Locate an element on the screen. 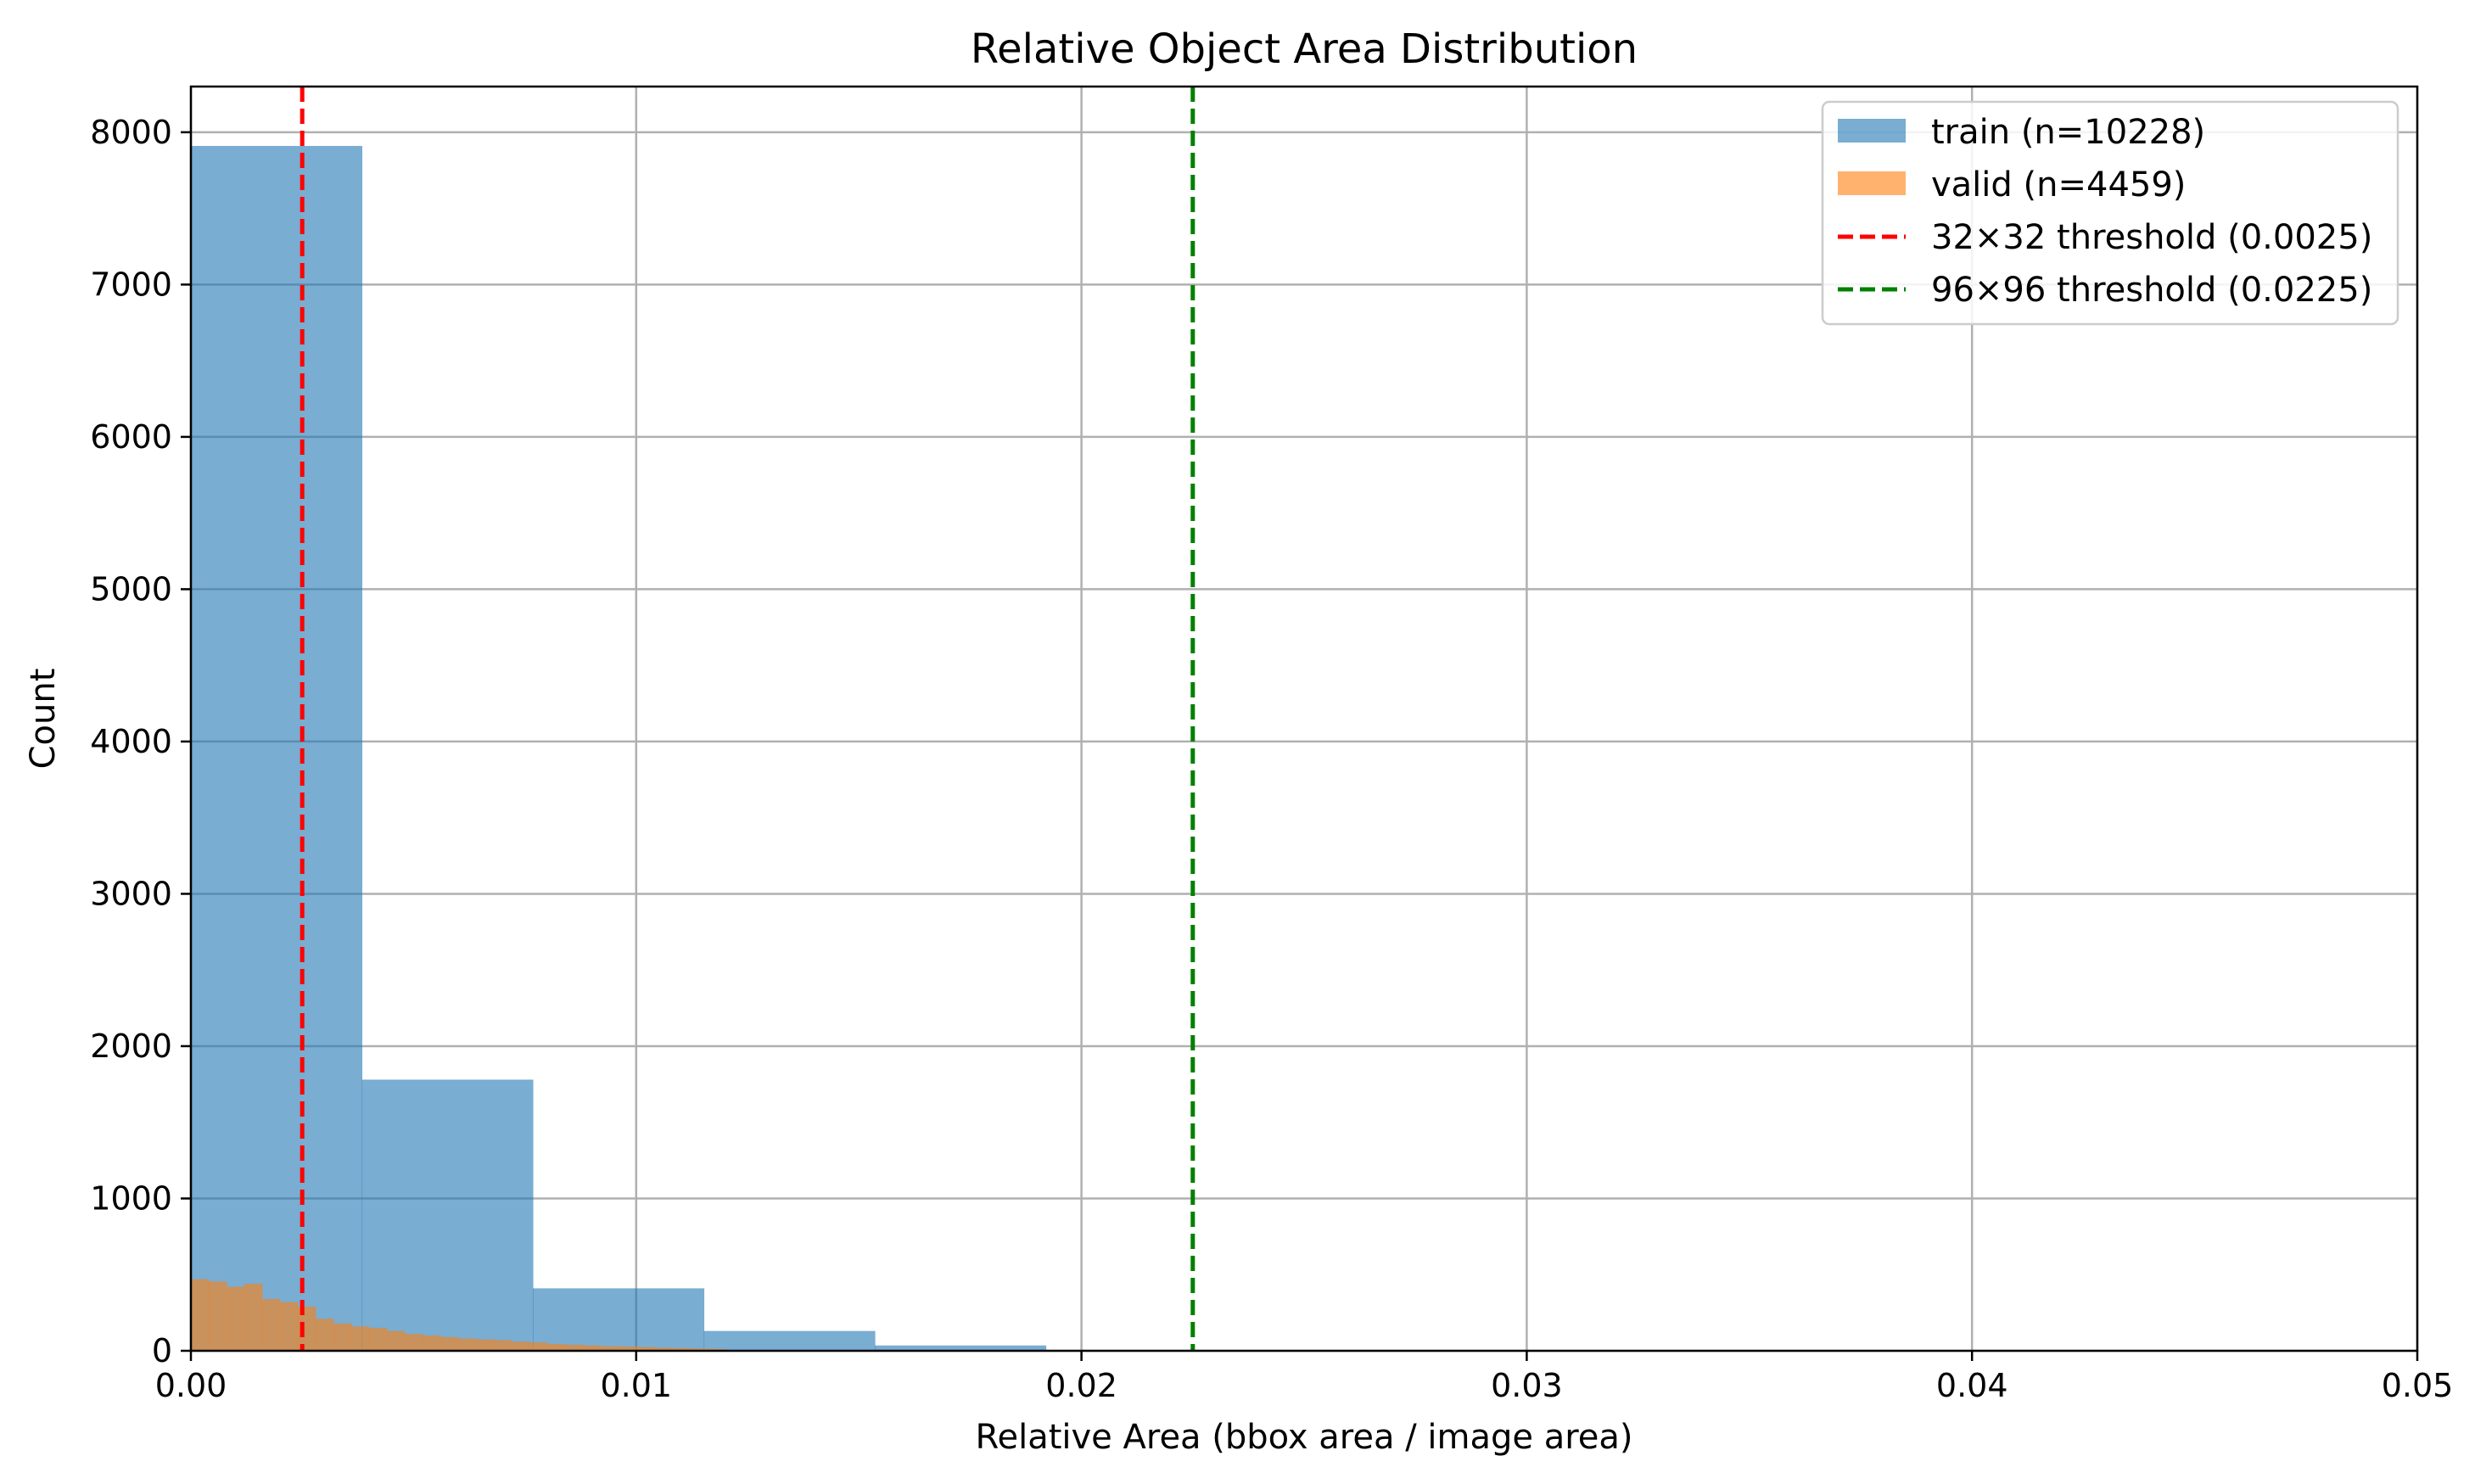 Image resolution: width=2475 pixels, height=1484 pixels. x-axis: 0.00 0.01 0.02 0.03 0.04 0.05 is located at coordinates (1304, 1377).